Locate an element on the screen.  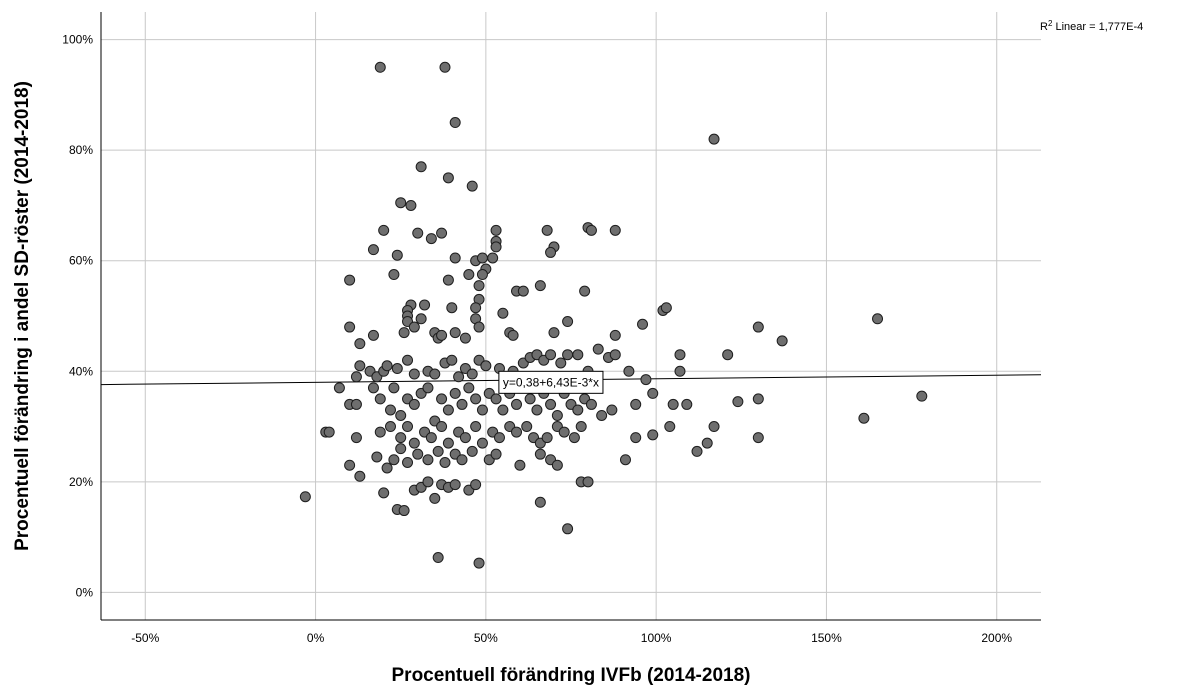
y-tick-label: 80% is located at coordinates (81, 150).